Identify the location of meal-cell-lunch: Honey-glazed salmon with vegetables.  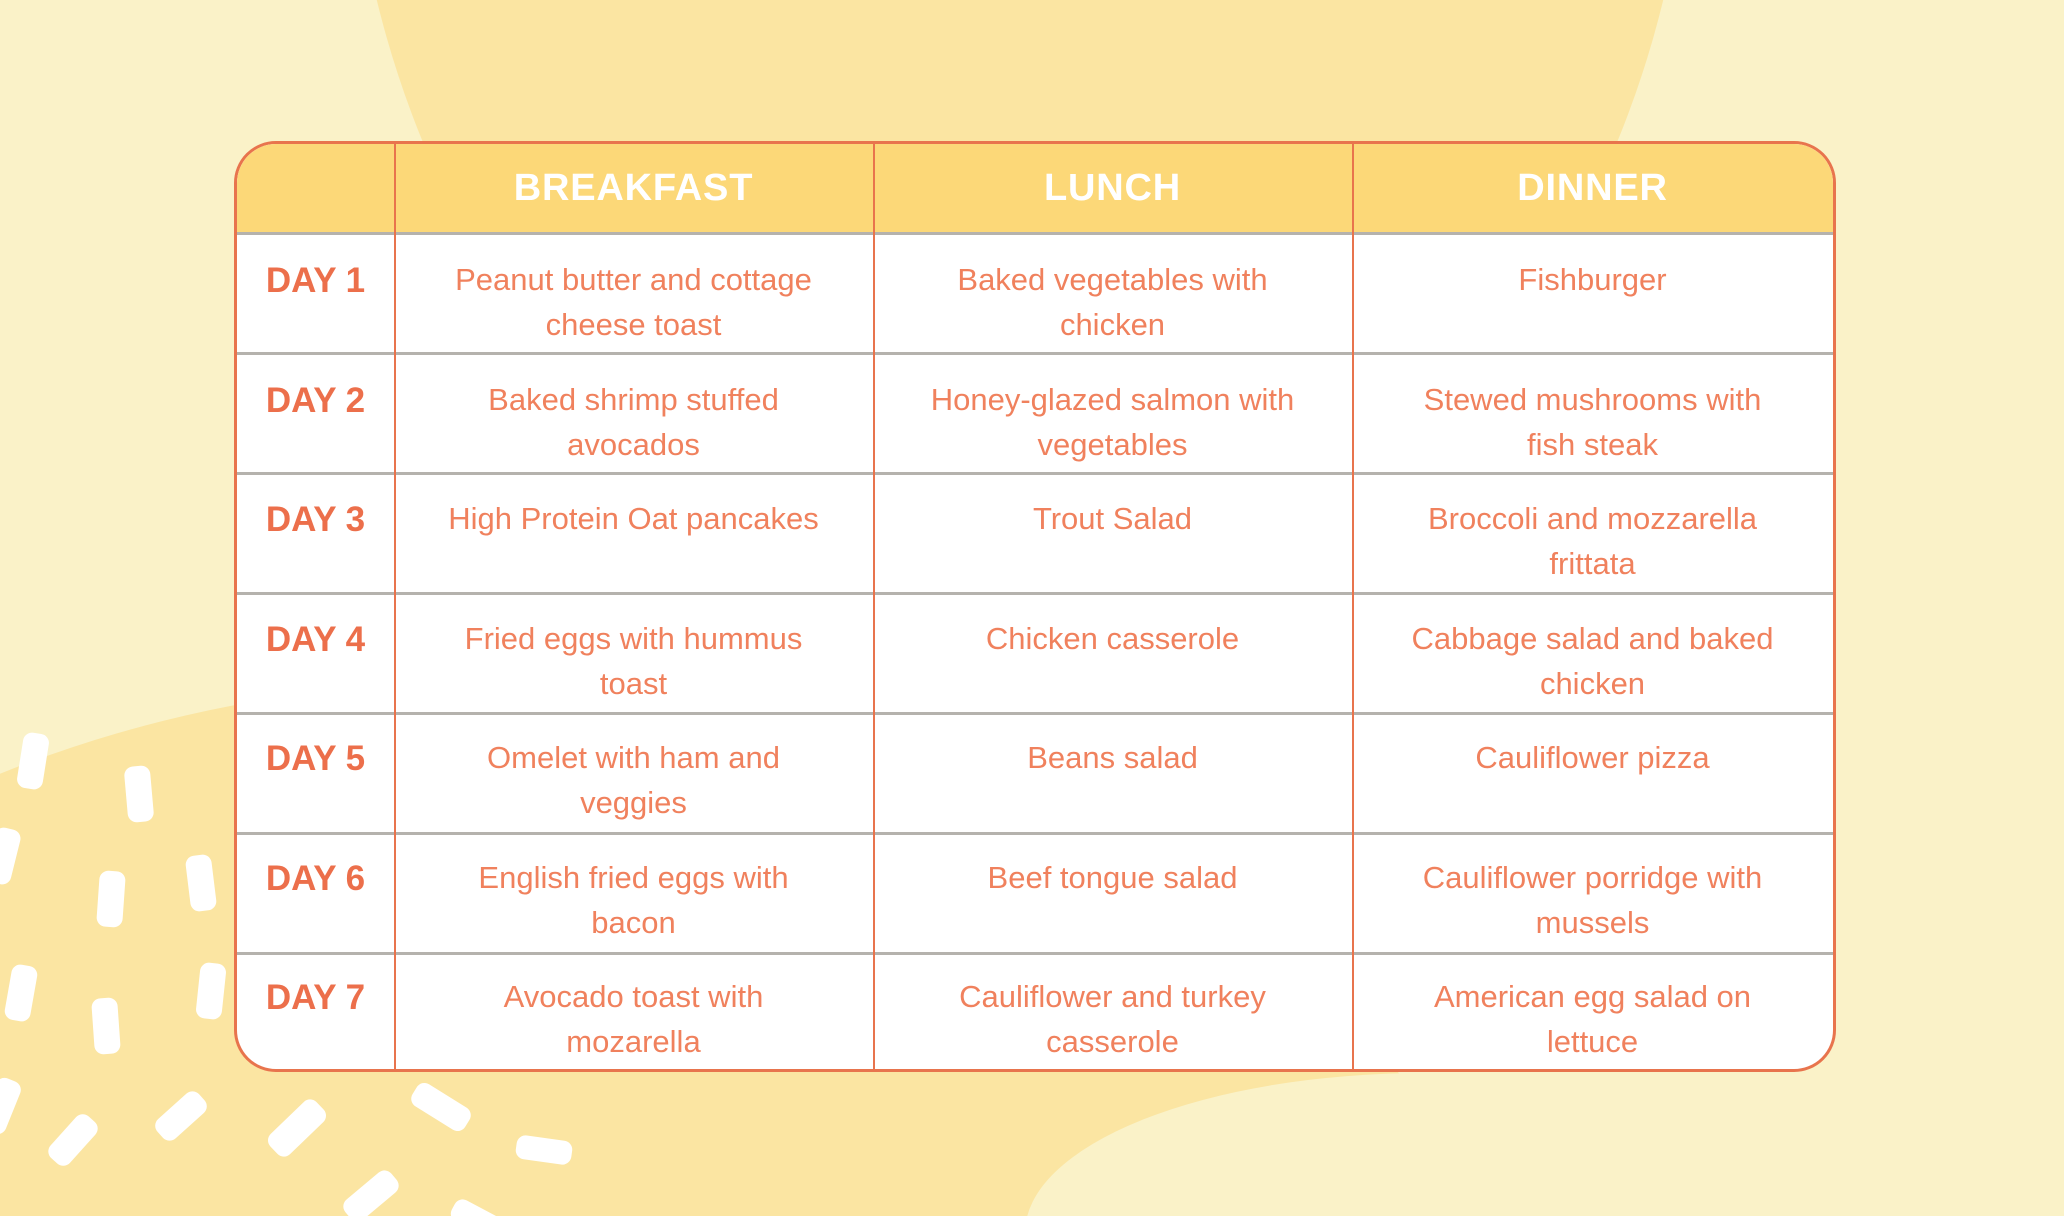
(1112, 421).